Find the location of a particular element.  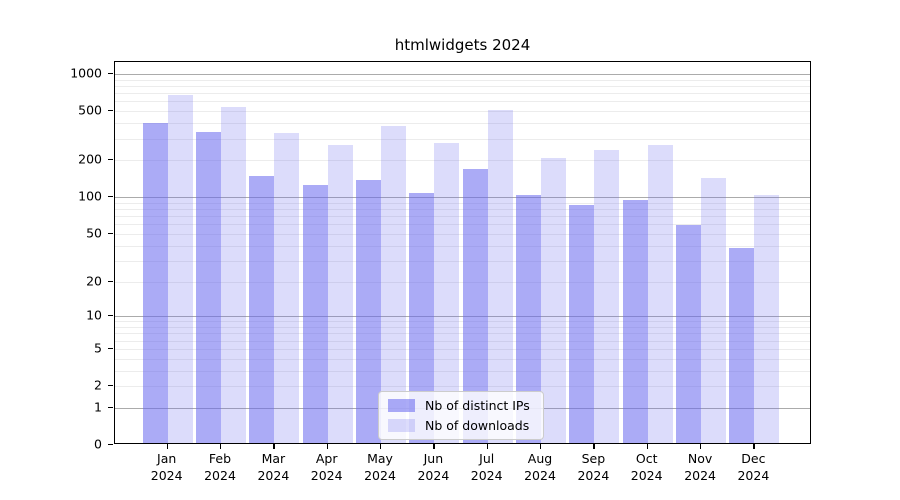

x-tick-label: Mar 2024 is located at coordinates (273, 467).